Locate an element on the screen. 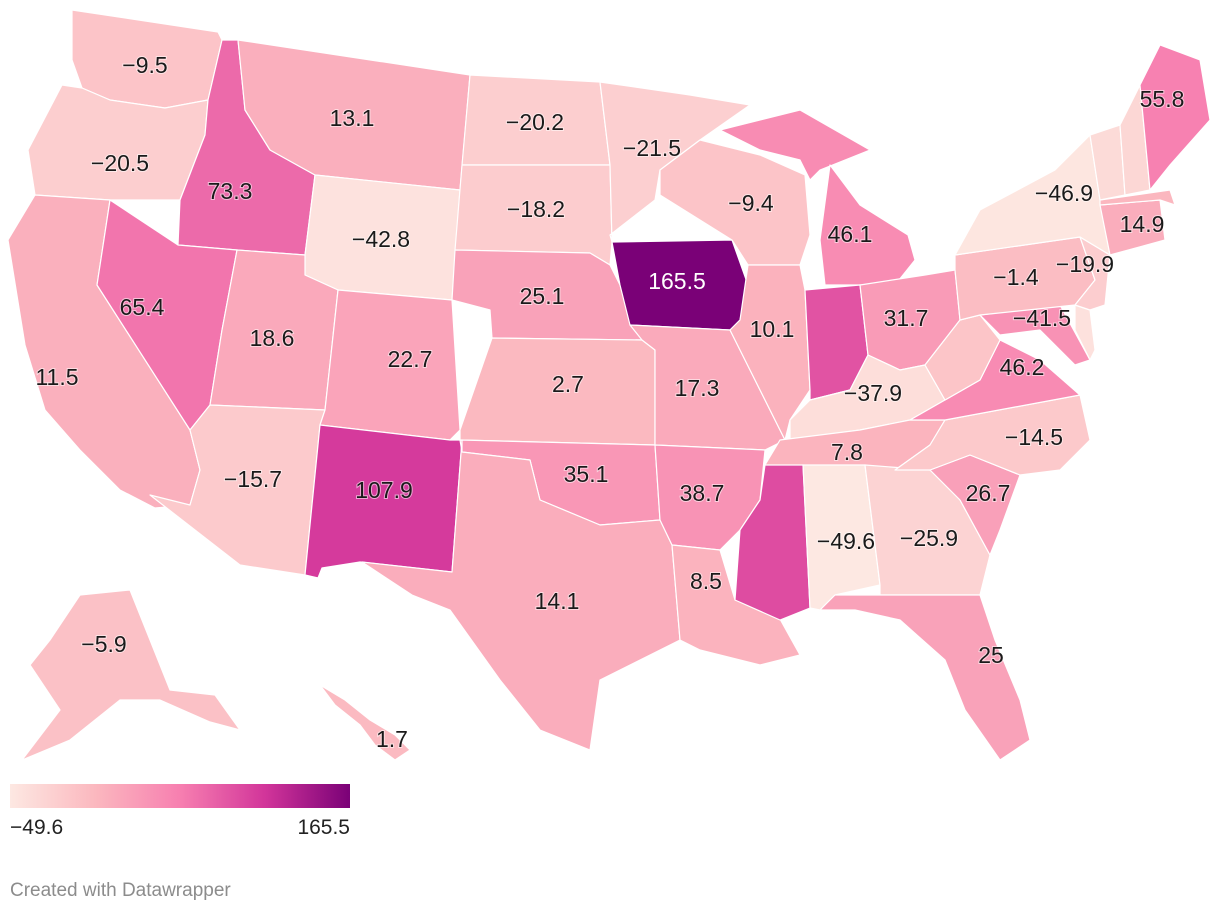 Image resolution: width=1220 pixels, height=916 pixels. value-label-mi: 46.1 is located at coordinates (850, 234).